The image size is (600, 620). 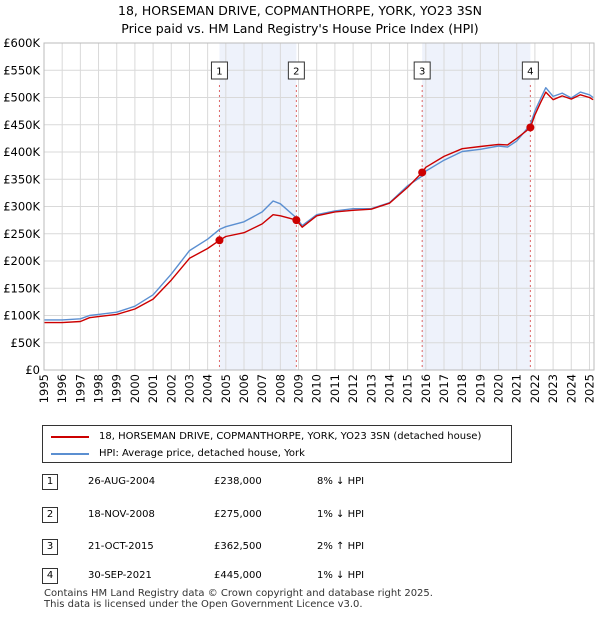 What do you see at coordinates (26, 343) in the screenshot?
I see `y-tick-label: £50K` at bounding box center [26, 343].